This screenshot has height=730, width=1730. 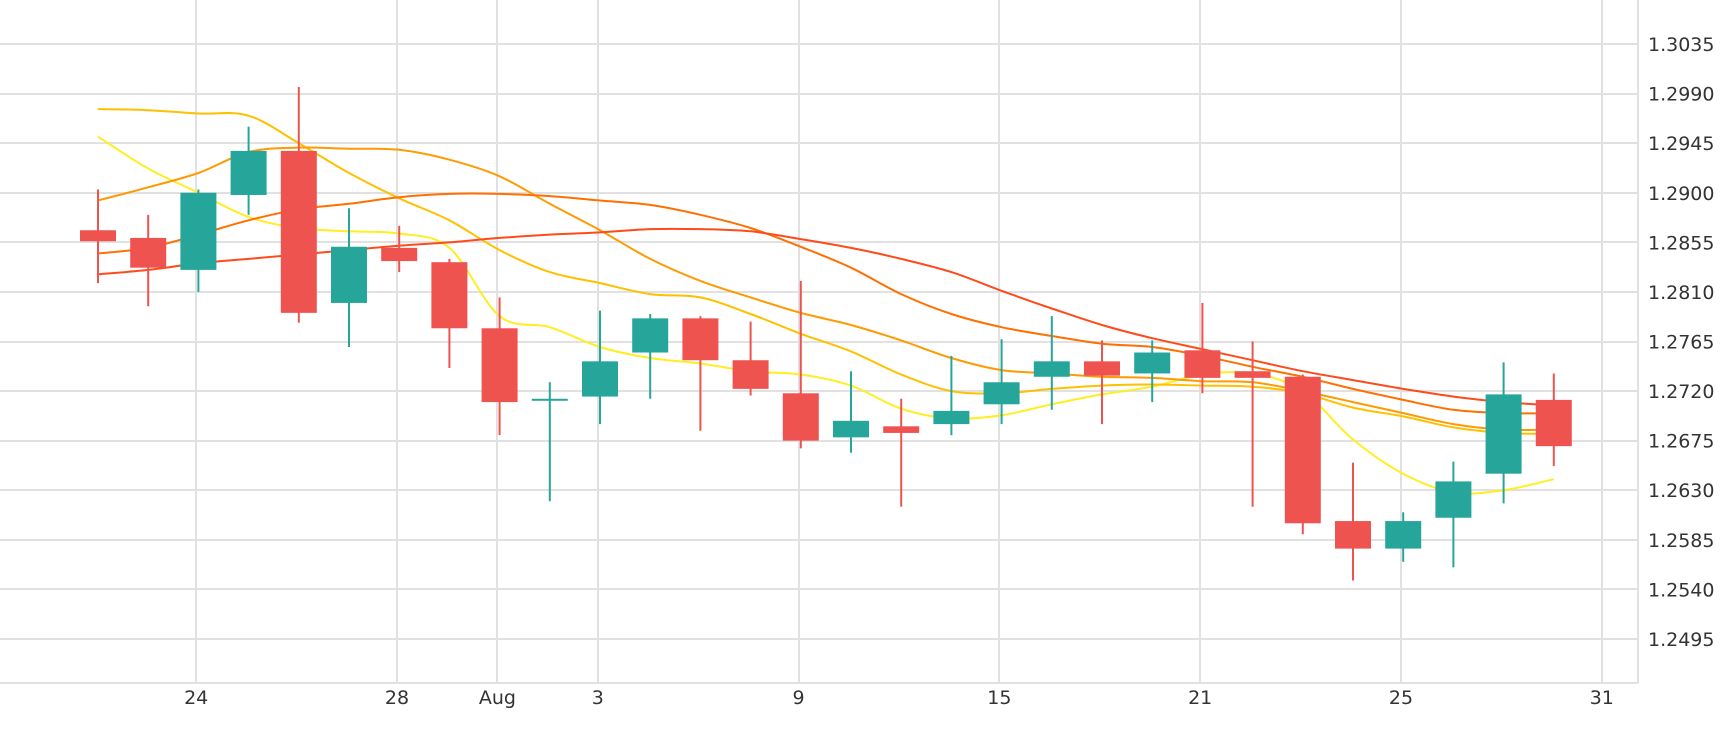 I want to click on y-tick-label: 1.2630, so click(x=1681, y=491).